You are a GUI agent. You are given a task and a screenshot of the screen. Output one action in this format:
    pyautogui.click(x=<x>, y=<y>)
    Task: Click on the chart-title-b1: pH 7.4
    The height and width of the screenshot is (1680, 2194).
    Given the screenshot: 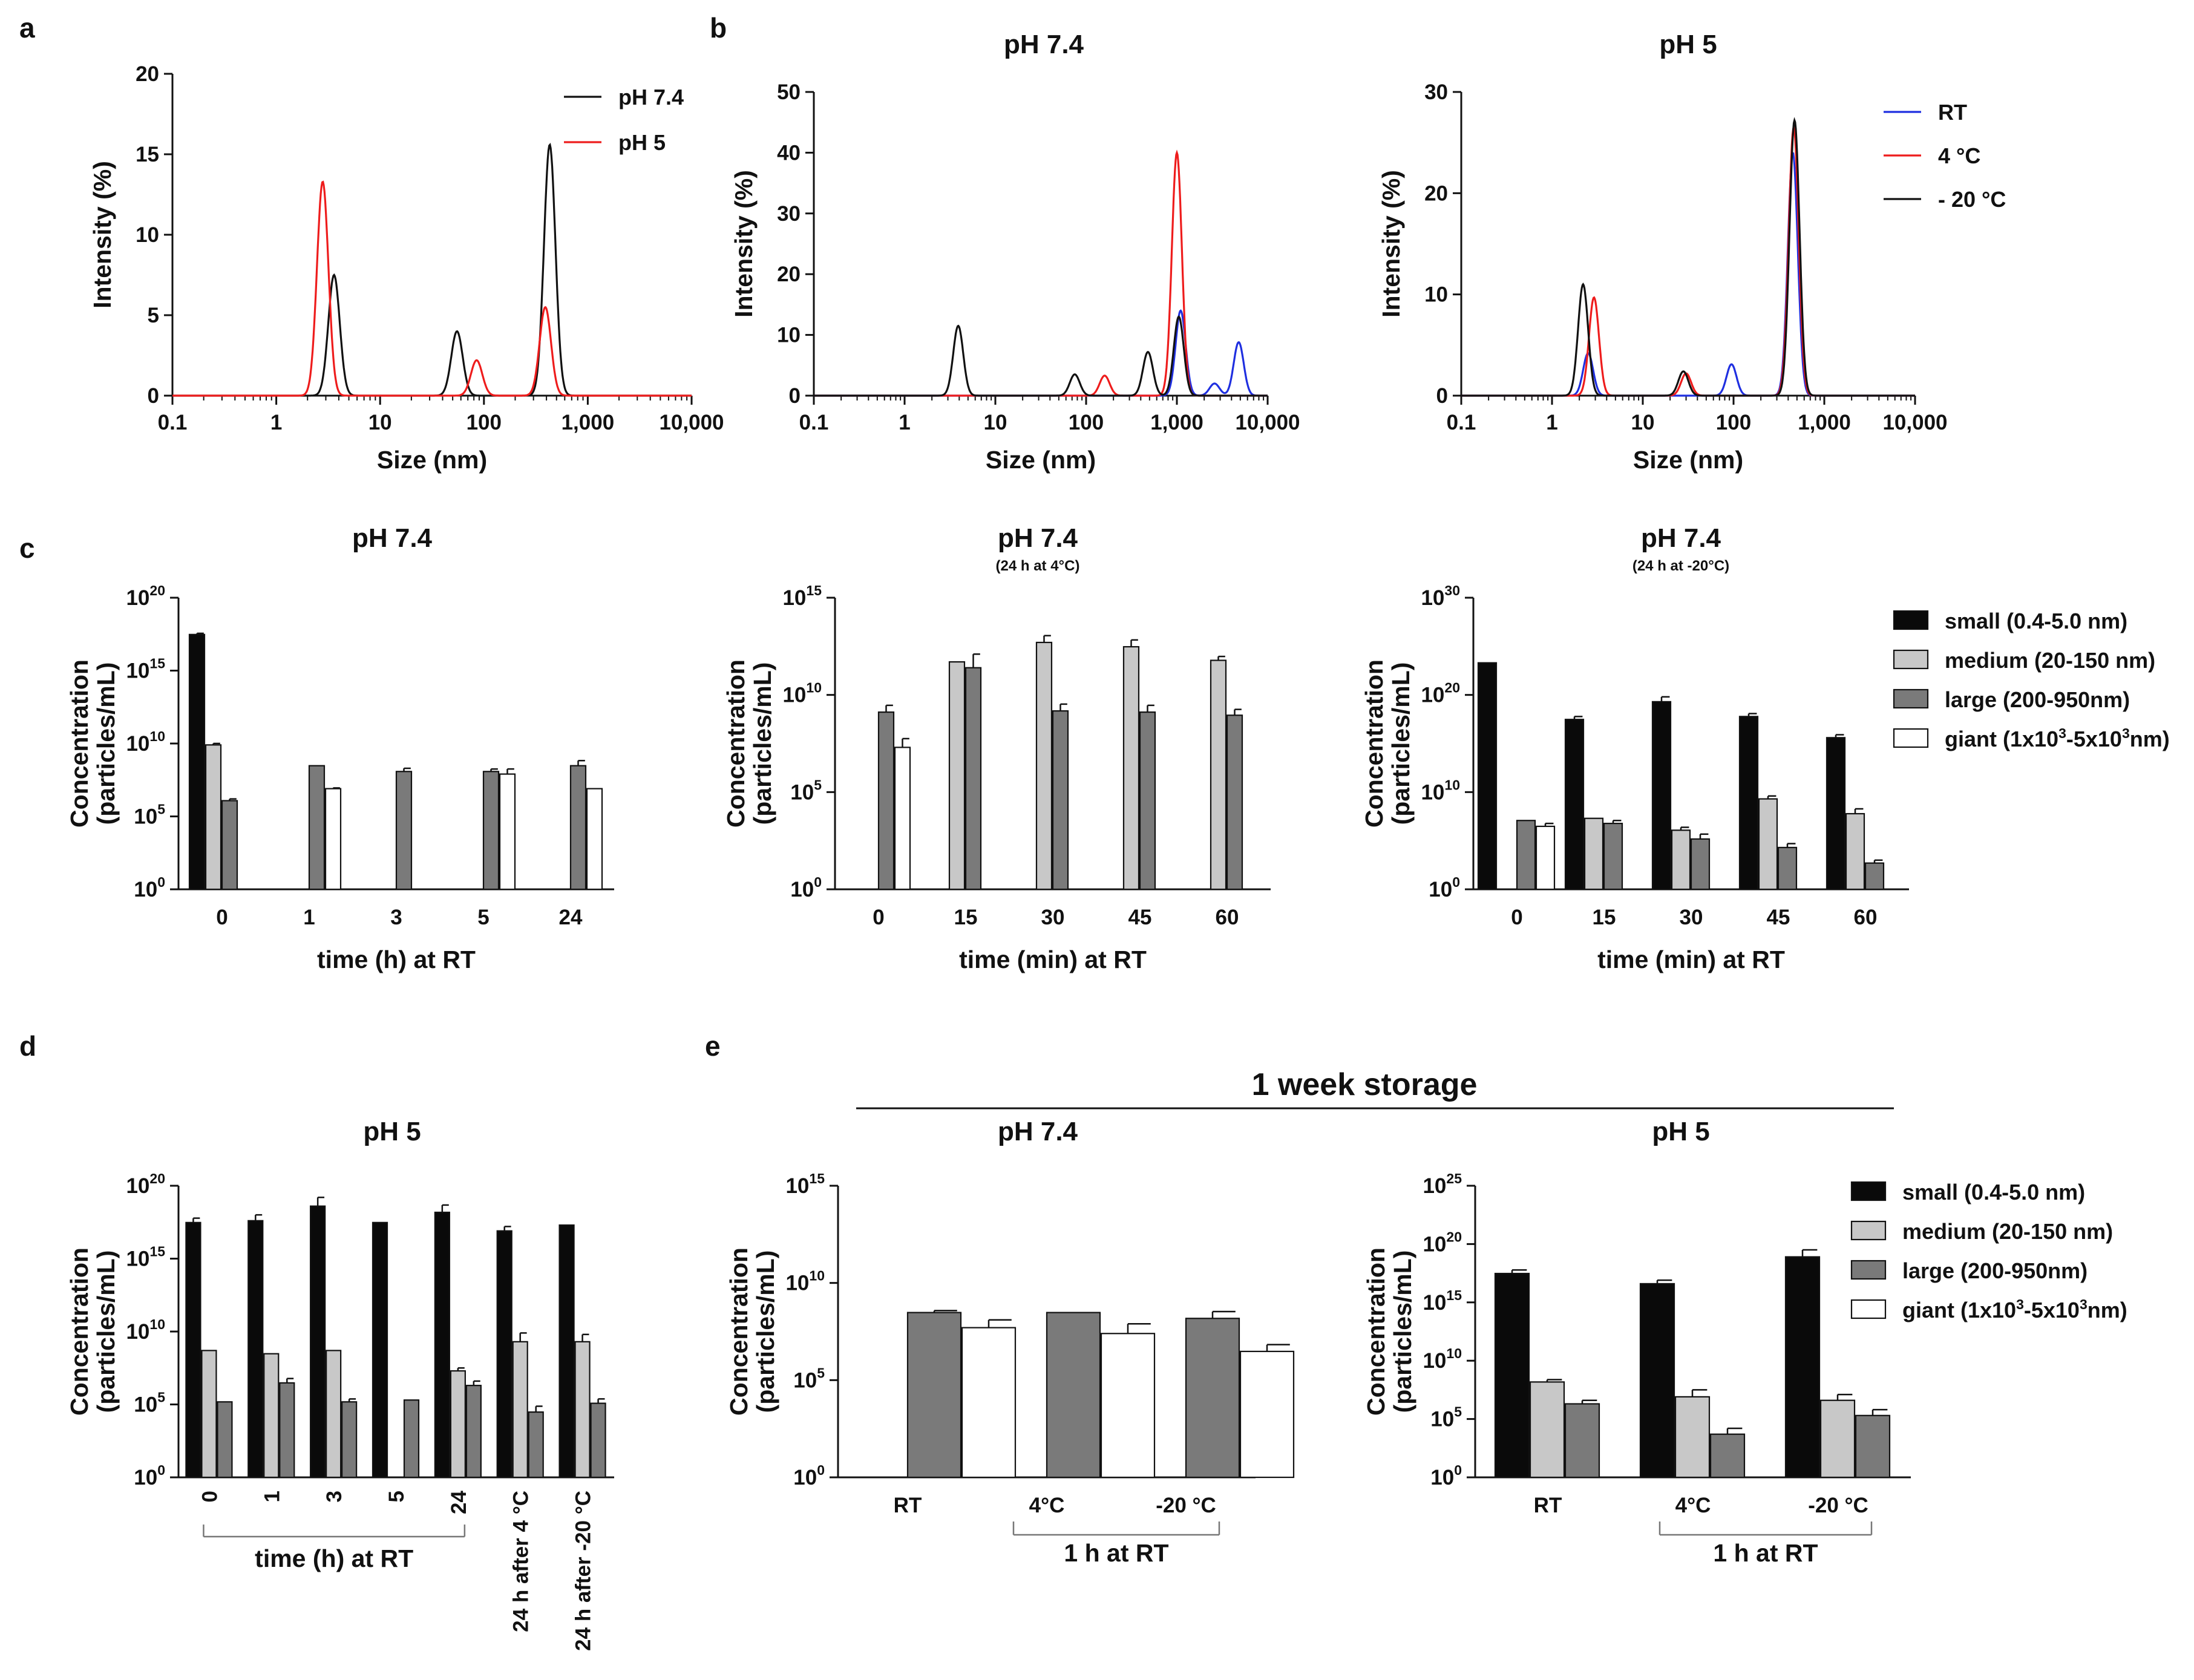 What is the action you would take?
    pyautogui.click(x=1044, y=44)
    